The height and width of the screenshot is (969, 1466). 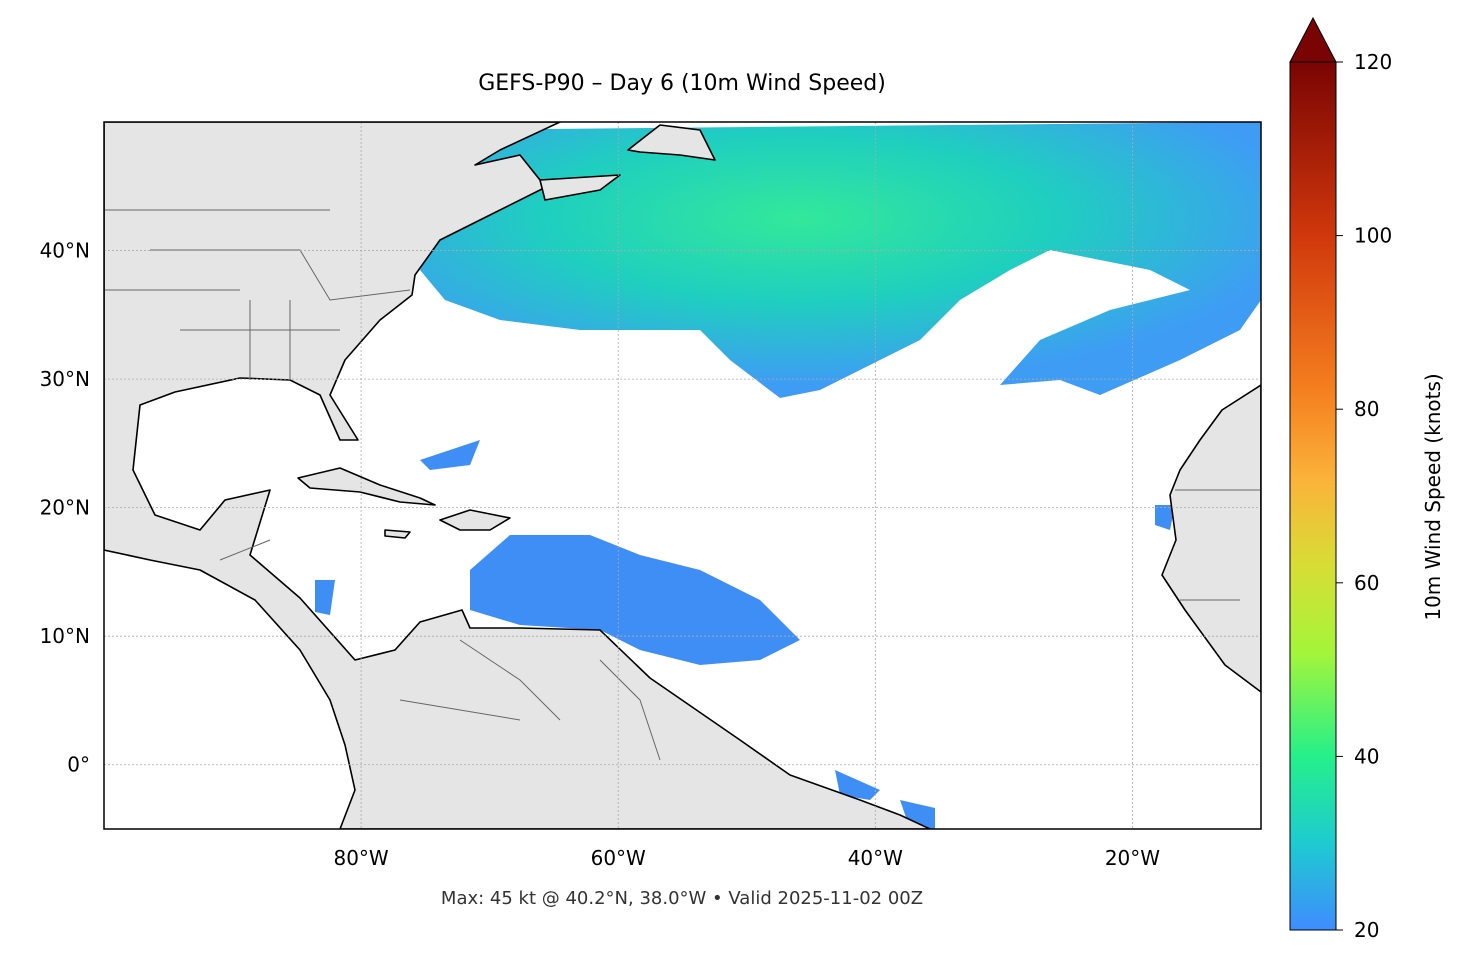 I want to click on colorbar-tick-label: 120, so click(x=1373, y=62).